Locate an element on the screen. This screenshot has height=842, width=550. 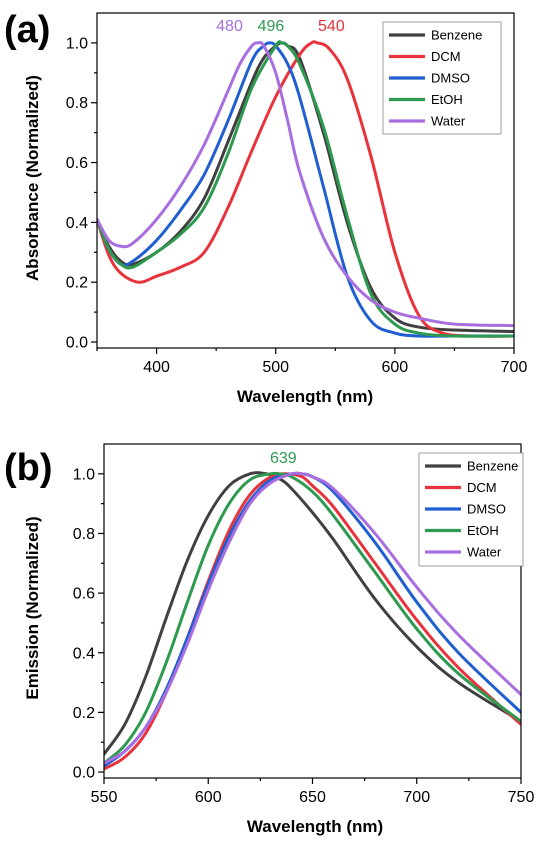
absorbance-peak-label: 480 is located at coordinates (229, 26).